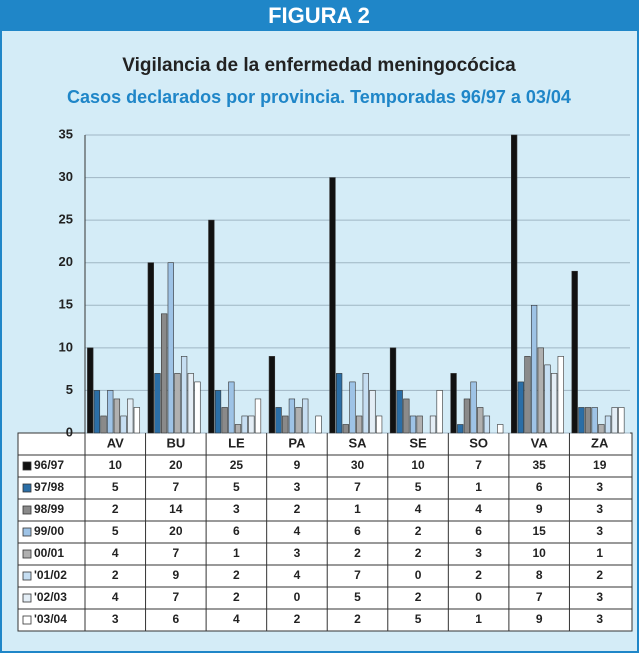  Describe the element at coordinates (237, 465) in the screenshot. I see `table-cell: 25` at that location.